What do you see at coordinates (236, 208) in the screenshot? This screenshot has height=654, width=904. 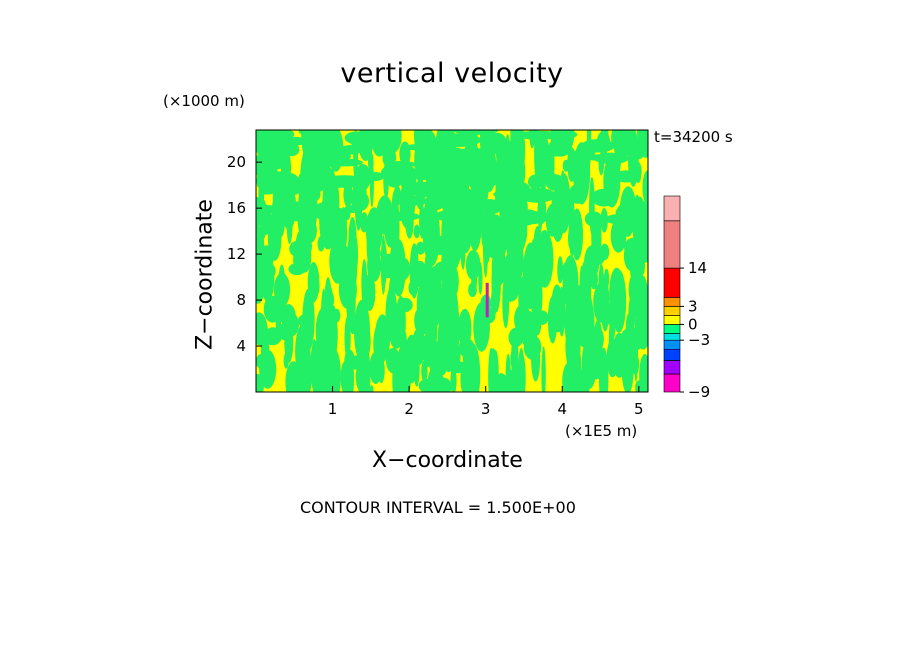 I see `y-tick-label: 16` at bounding box center [236, 208].